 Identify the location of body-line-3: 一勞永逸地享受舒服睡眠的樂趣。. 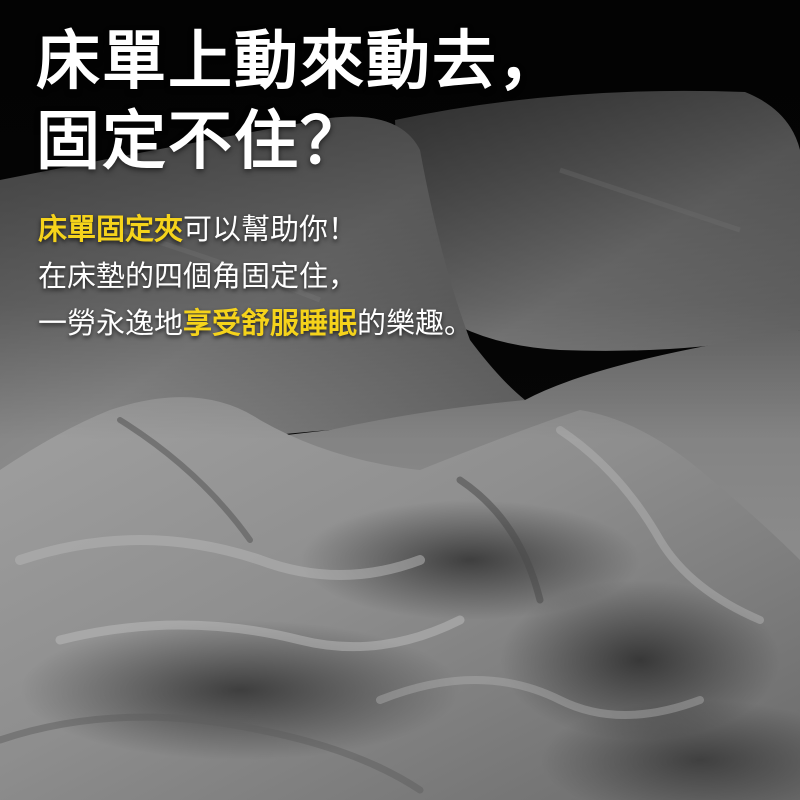
(255, 323).